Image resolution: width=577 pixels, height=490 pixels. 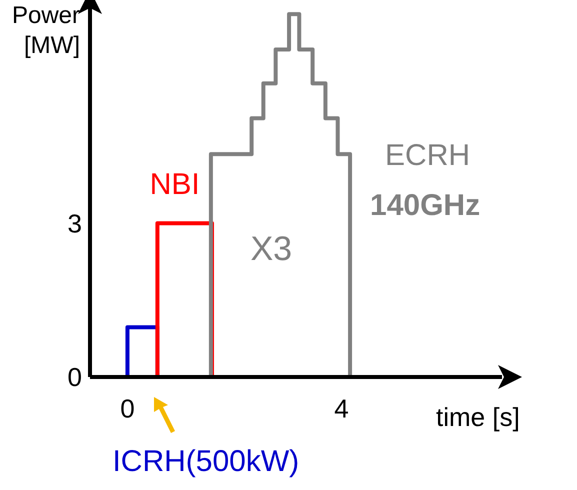 What do you see at coordinates (175, 185) in the screenshot?
I see `series-label: NBI` at bounding box center [175, 185].